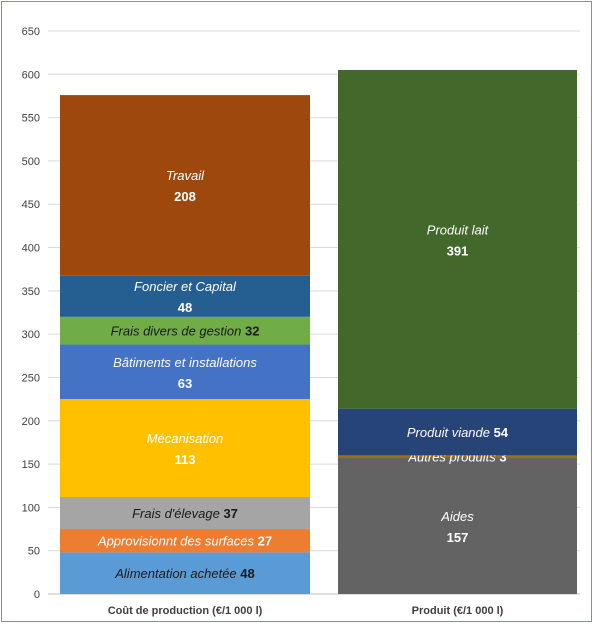  I want to click on bar-segment-produit-viande, so click(457, 432).